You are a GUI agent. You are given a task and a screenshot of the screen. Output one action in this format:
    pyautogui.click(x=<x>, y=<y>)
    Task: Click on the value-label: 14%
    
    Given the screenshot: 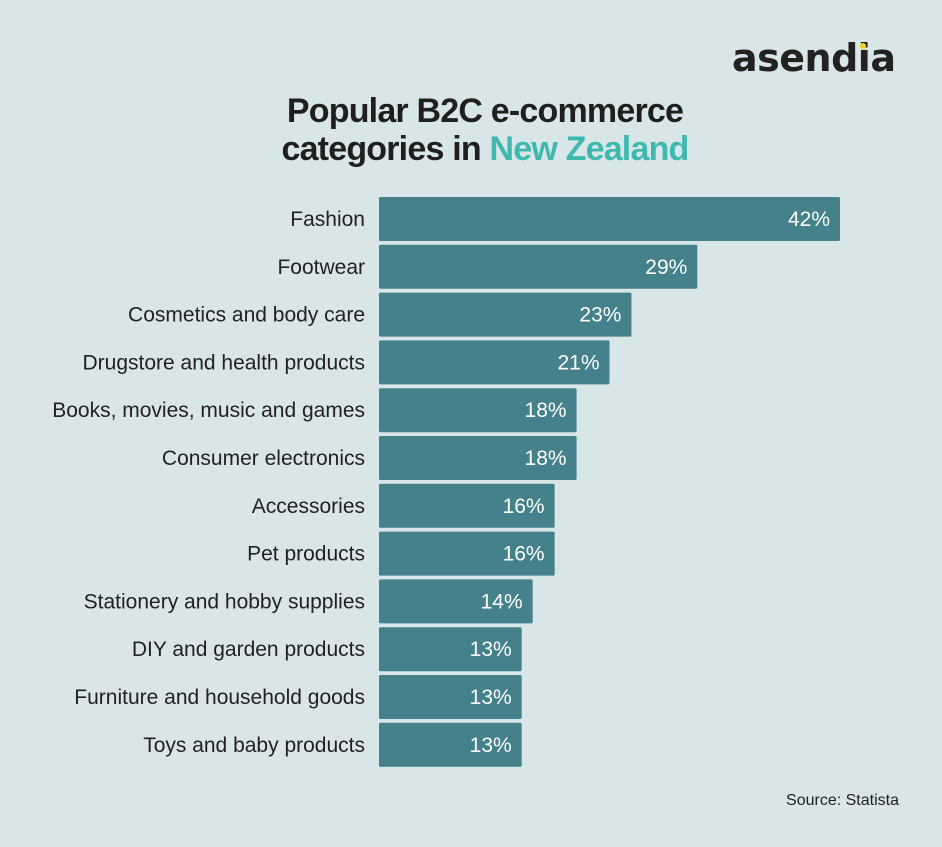 What is the action you would take?
    pyautogui.click(x=502, y=601)
    